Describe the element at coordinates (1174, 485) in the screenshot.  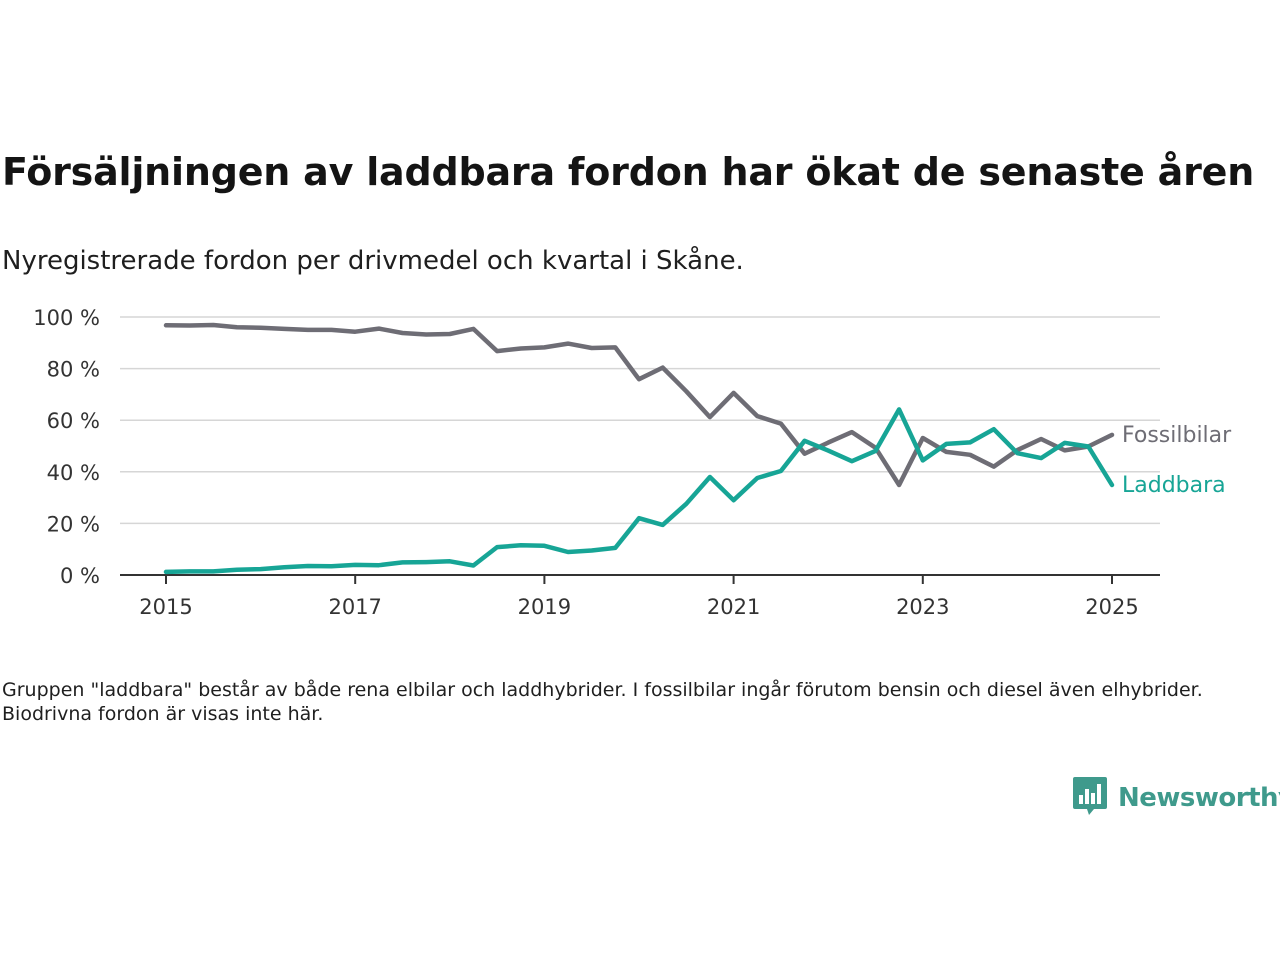
I see `series-label-laddbara: Laddbara` at that location.